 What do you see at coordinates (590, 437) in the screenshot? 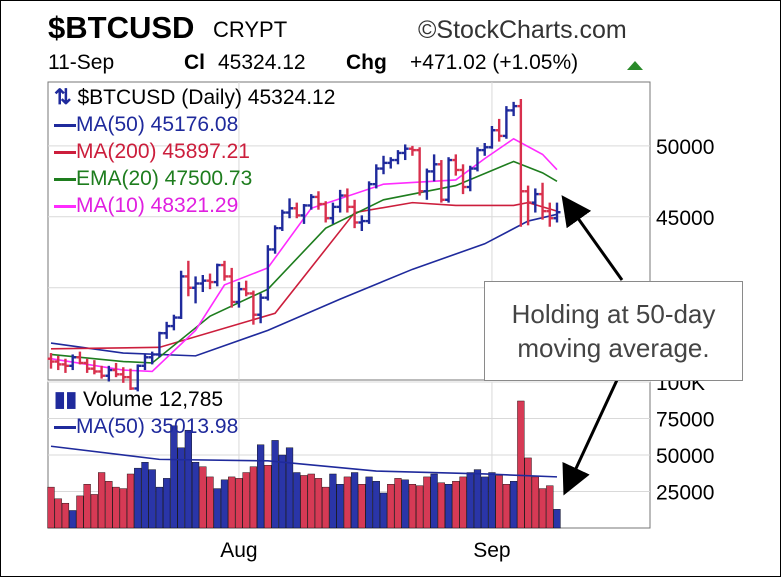
I see `arrow-to-volume` at bounding box center [590, 437].